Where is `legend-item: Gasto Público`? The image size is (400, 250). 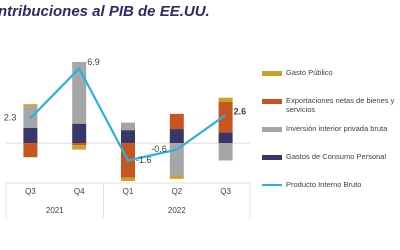 legend-item: Gasto Público is located at coordinates (331, 75).